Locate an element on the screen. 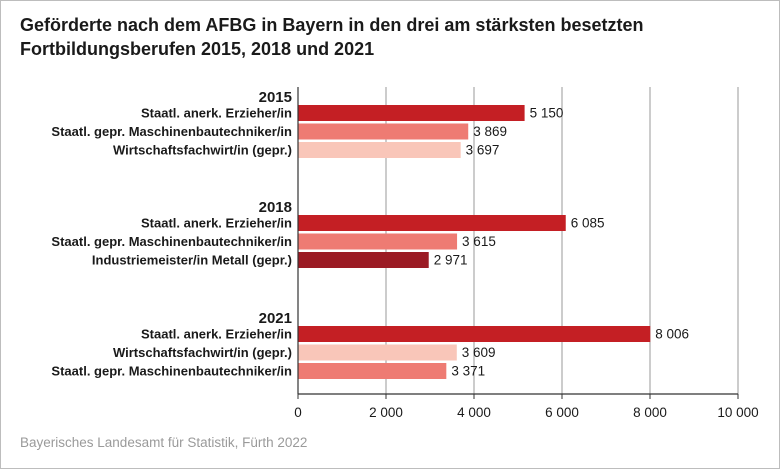 Image resolution: width=780 pixels, height=469 pixels. group-label-2015: 2015 is located at coordinates (275, 97).